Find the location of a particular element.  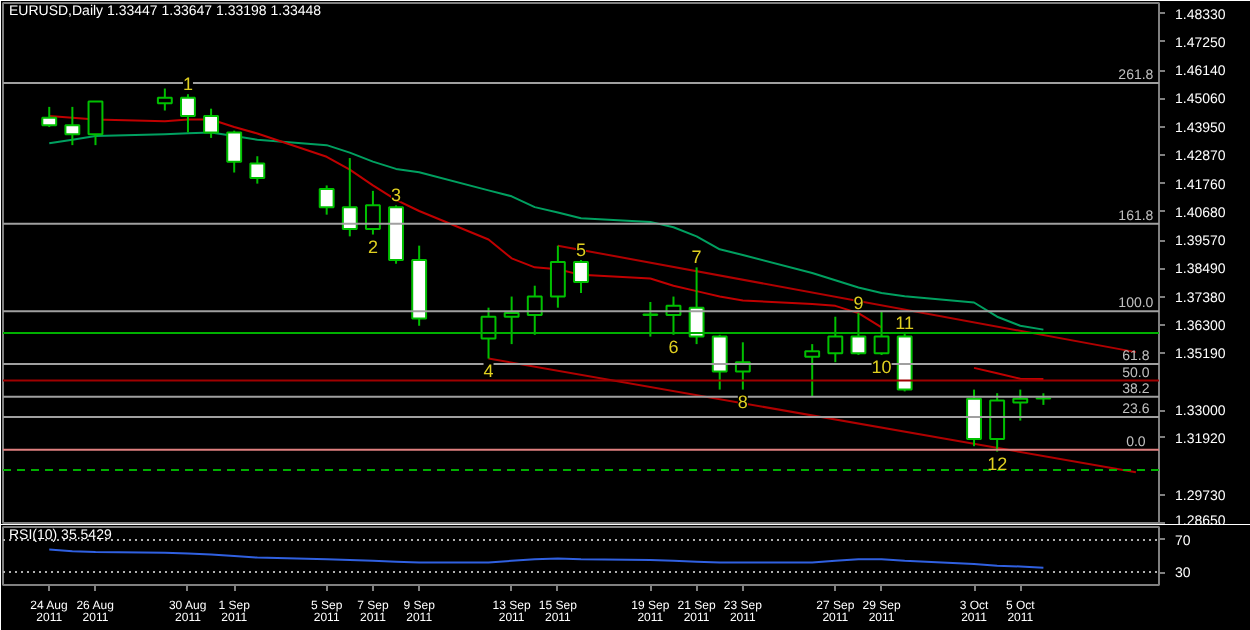

annotation: 8 is located at coordinates (742, 401).